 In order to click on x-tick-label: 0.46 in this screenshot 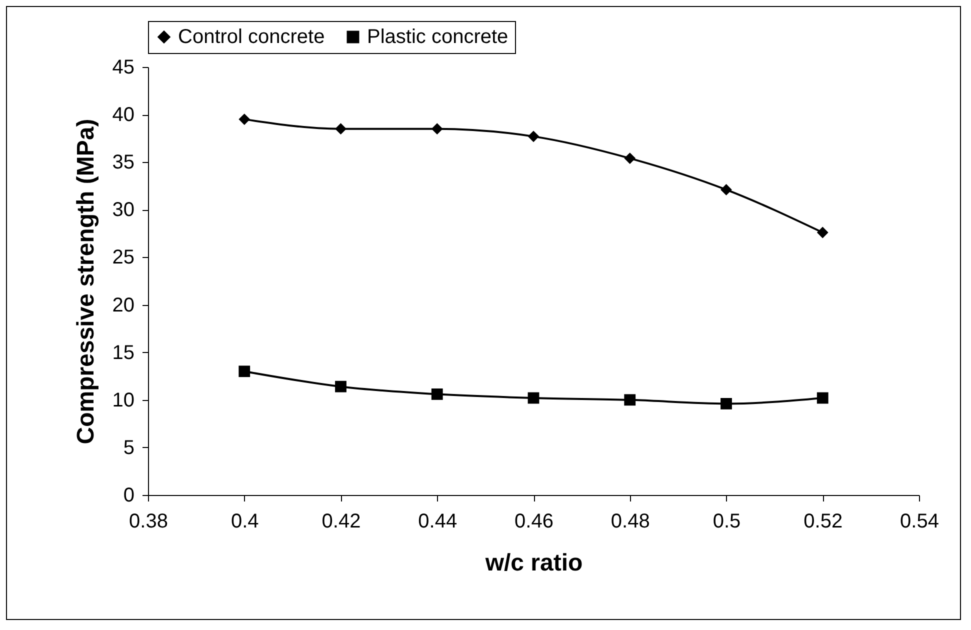, I will do `click(534, 521)`.